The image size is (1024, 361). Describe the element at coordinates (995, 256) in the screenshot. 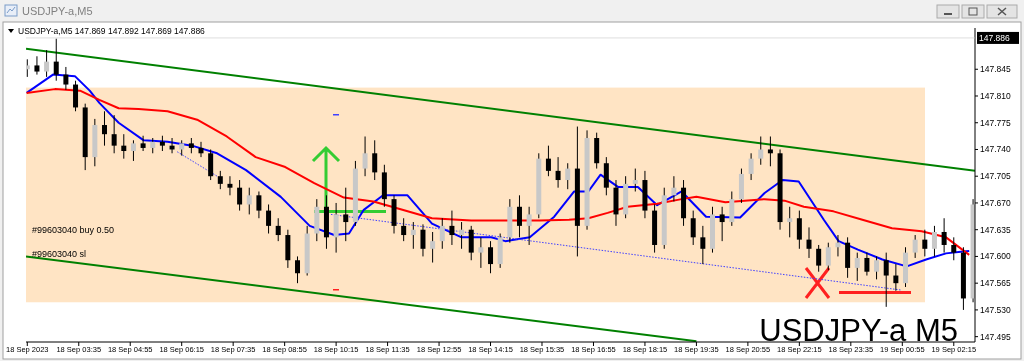

I see `y-tick-label: 147.600` at that location.